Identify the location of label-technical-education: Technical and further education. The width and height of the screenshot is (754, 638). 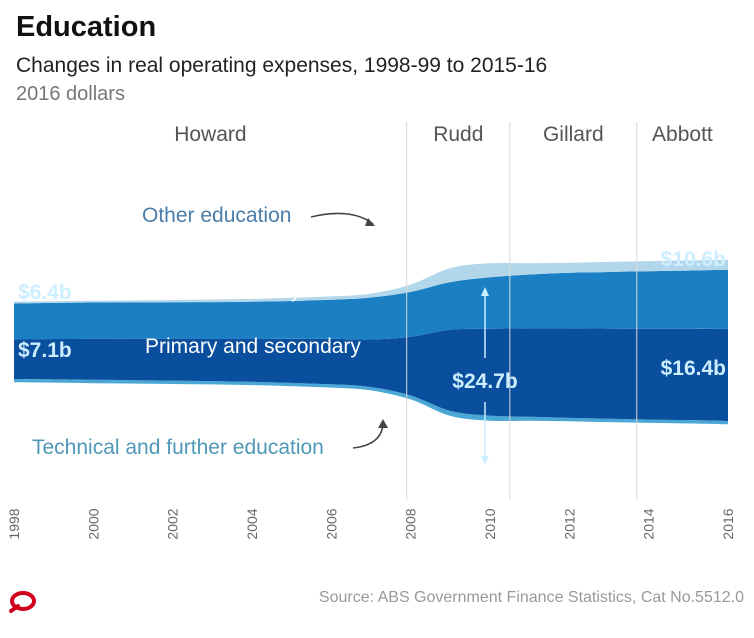
(178, 447).